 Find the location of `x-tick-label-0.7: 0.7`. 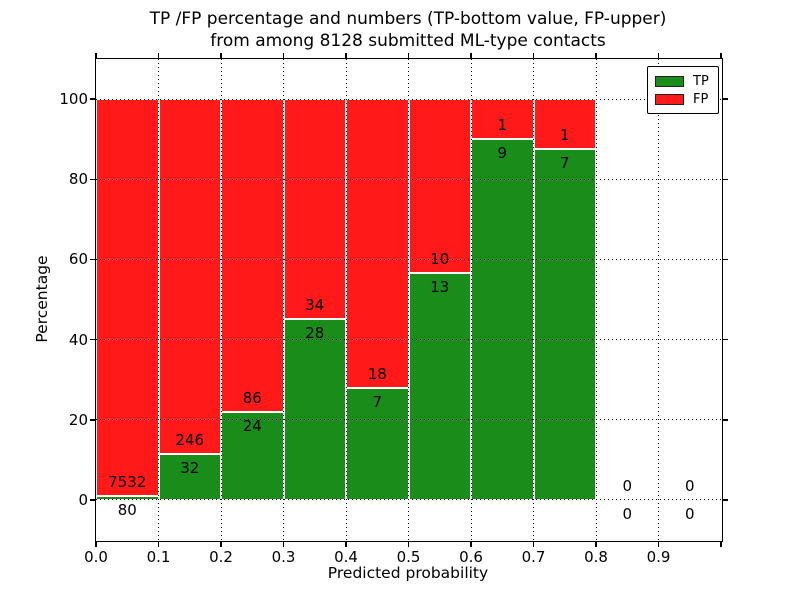

x-tick-label-0.7: 0.7 is located at coordinates (533, 557).